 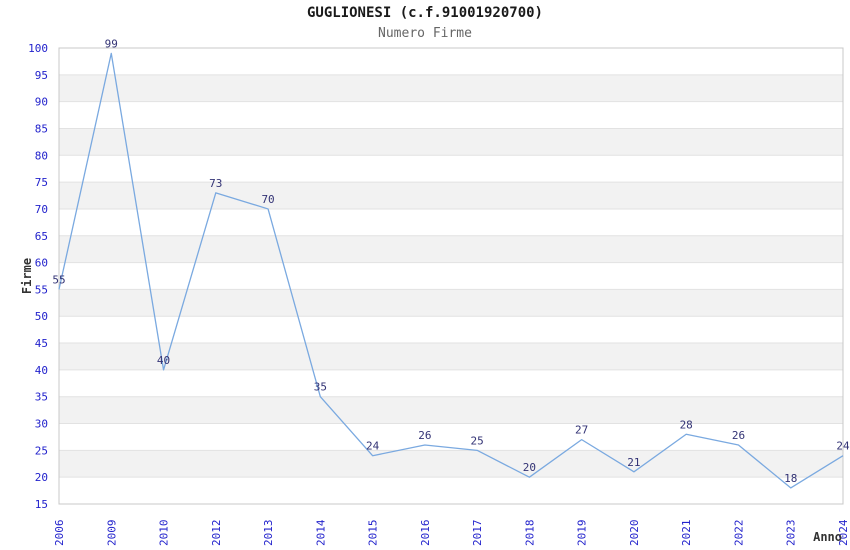 I want to click on x-tick-label: 2022, so click(x=738, y=533).